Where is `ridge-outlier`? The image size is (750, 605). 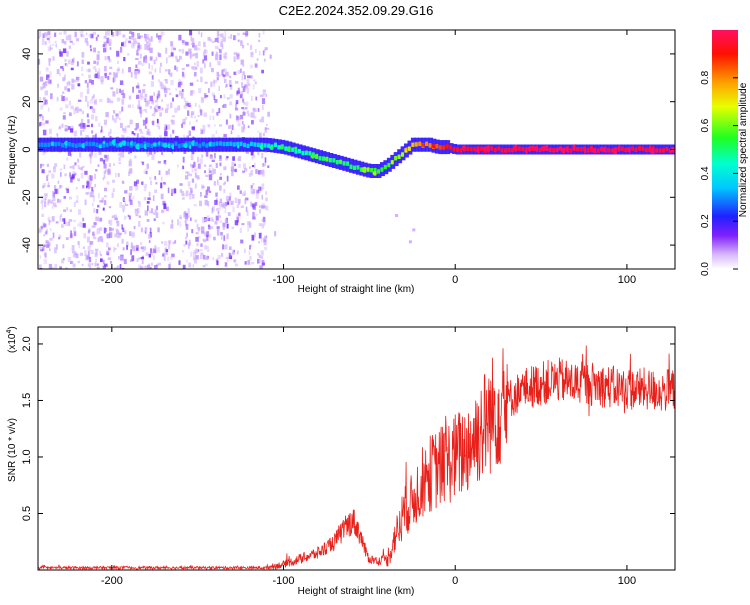
ridge-outlier is located at coordinates (410, 242).